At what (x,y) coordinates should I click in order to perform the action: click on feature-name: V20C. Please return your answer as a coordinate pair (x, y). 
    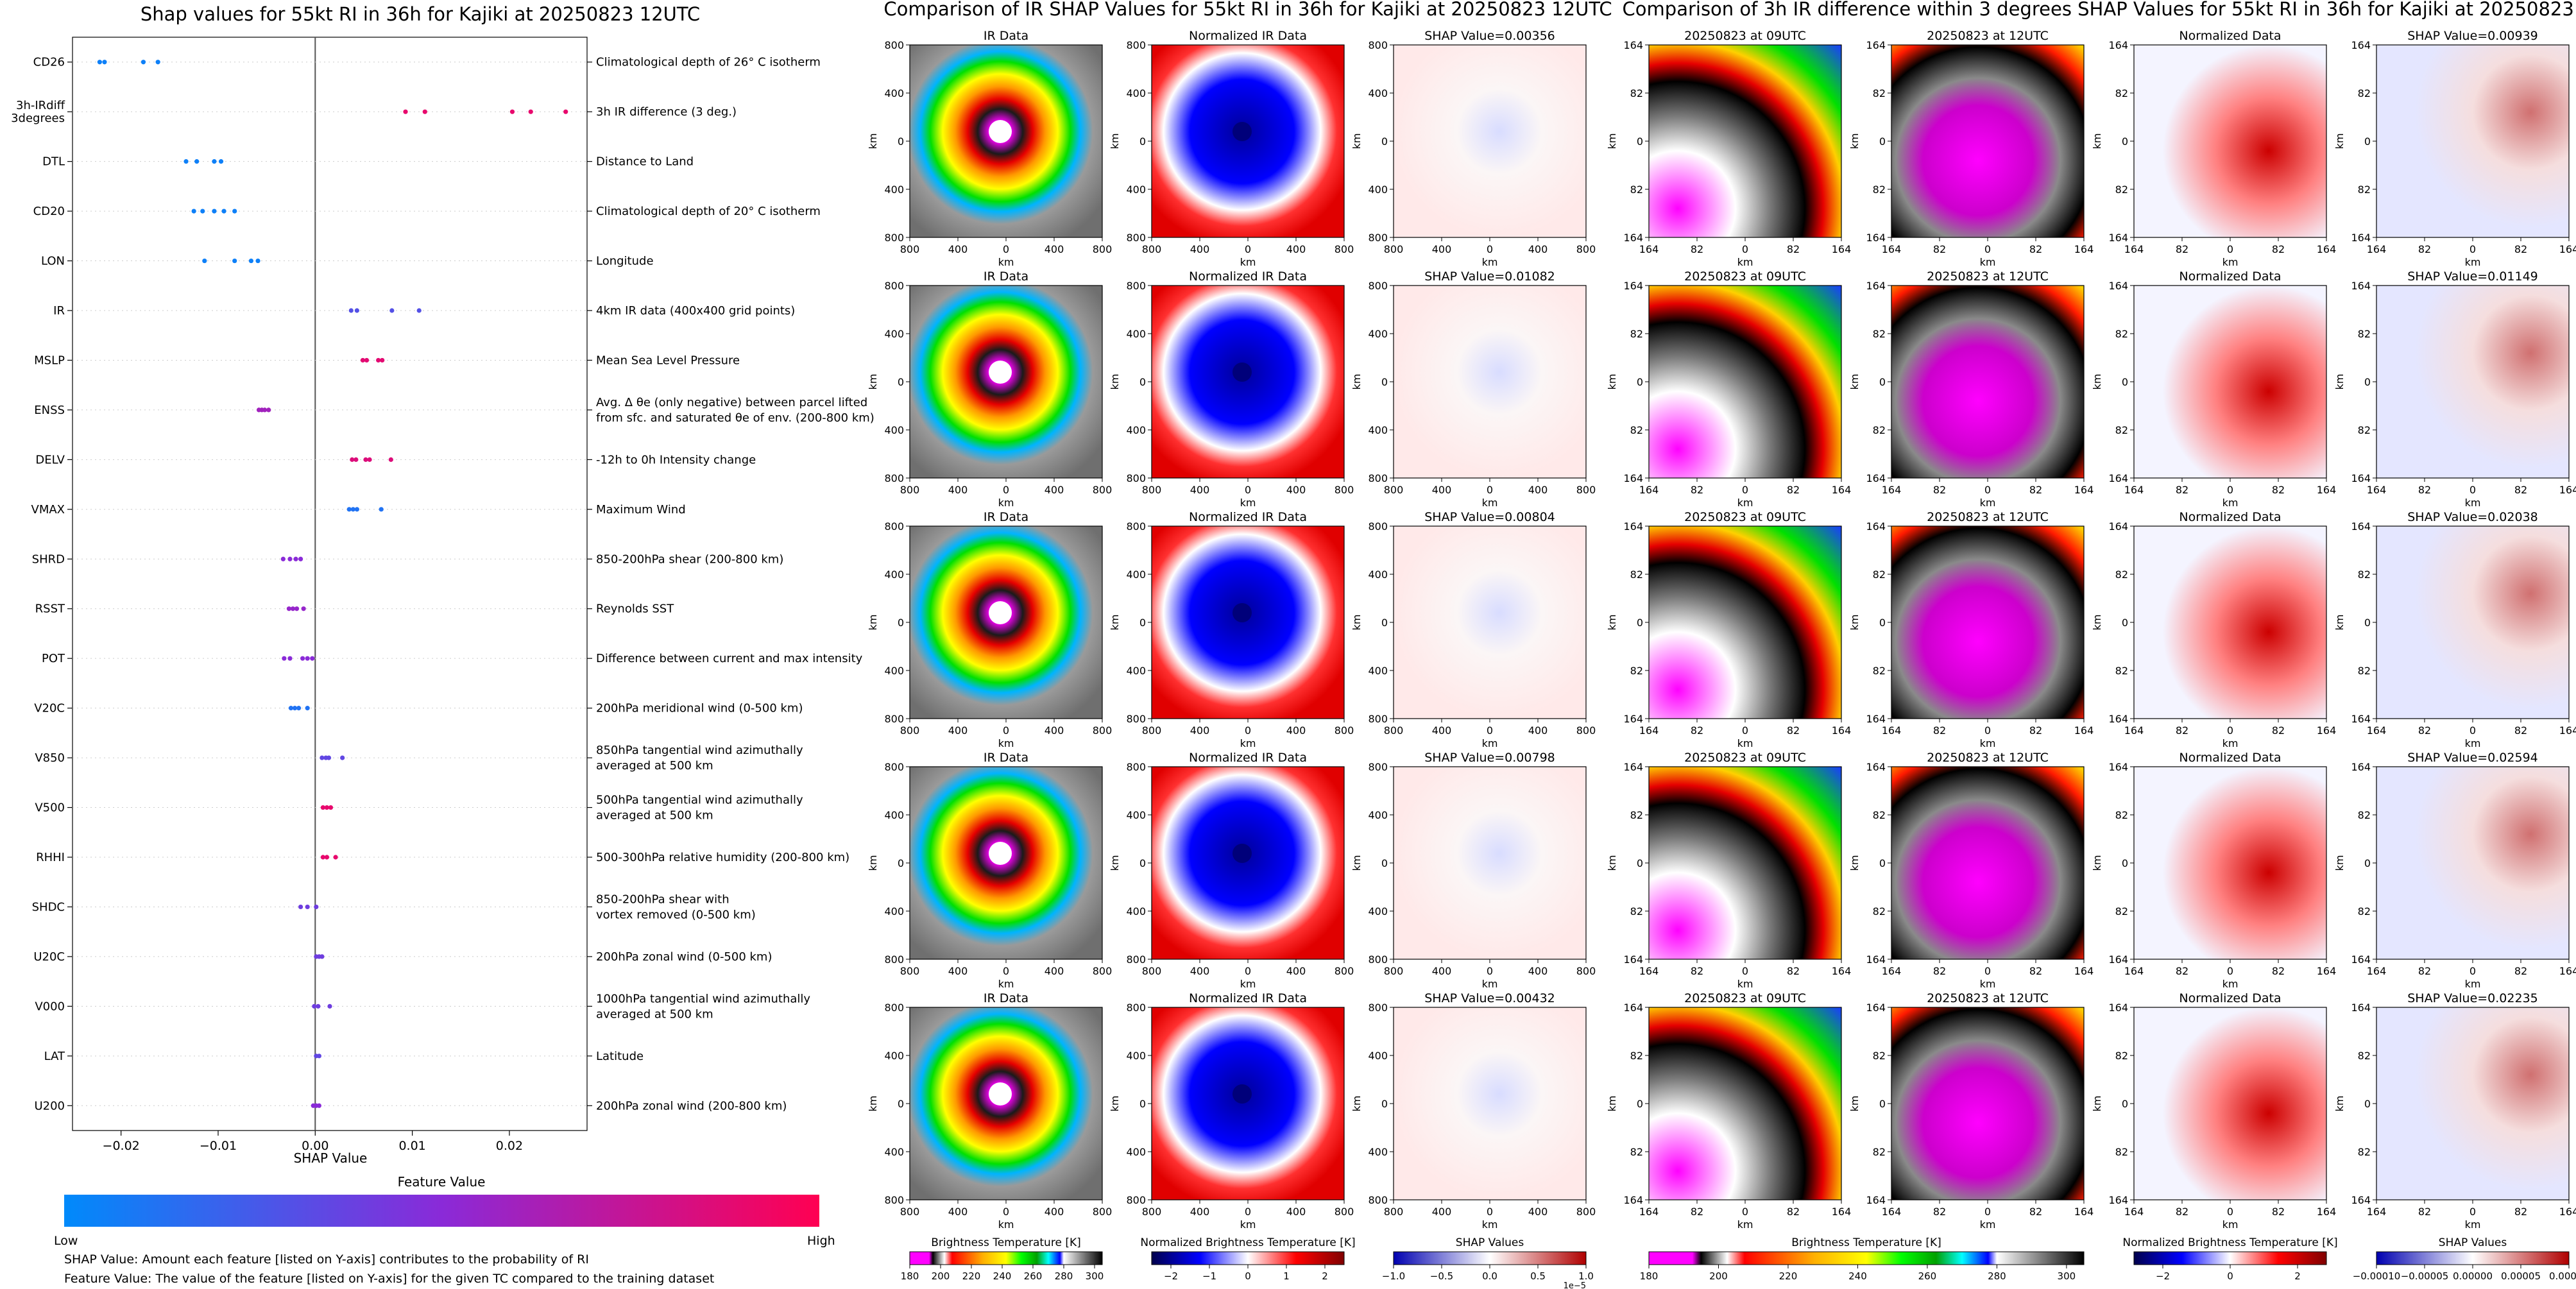
    Looking at the image, I should click on (49, 709).